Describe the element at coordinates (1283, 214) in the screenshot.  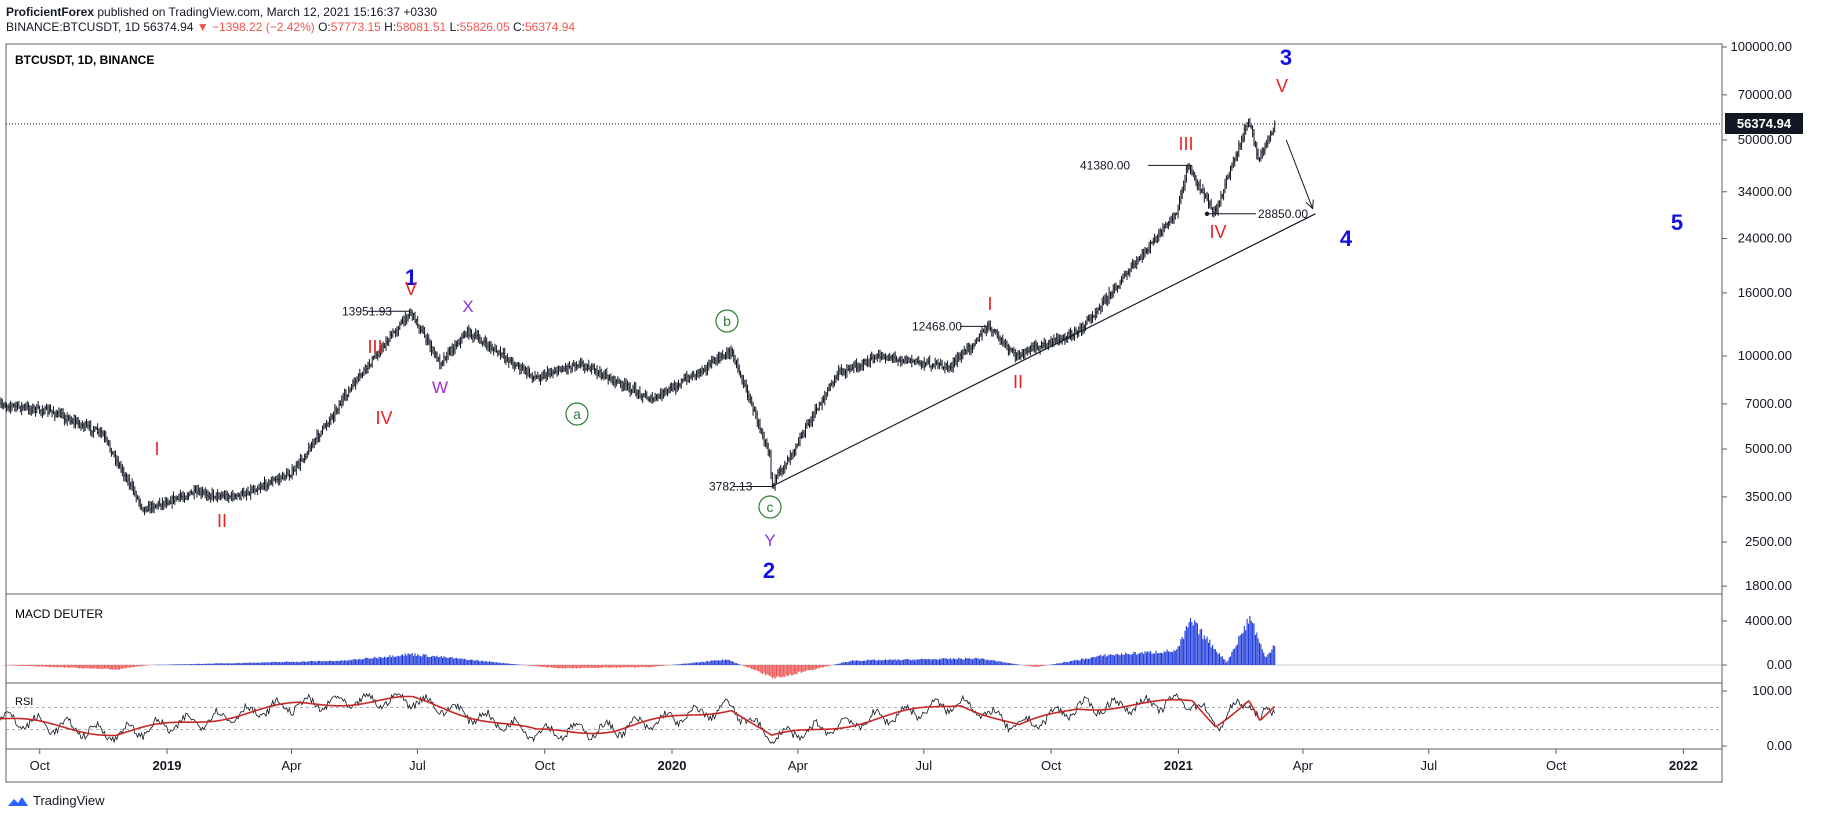
I see `price-level-label: 28850.00` at that location.